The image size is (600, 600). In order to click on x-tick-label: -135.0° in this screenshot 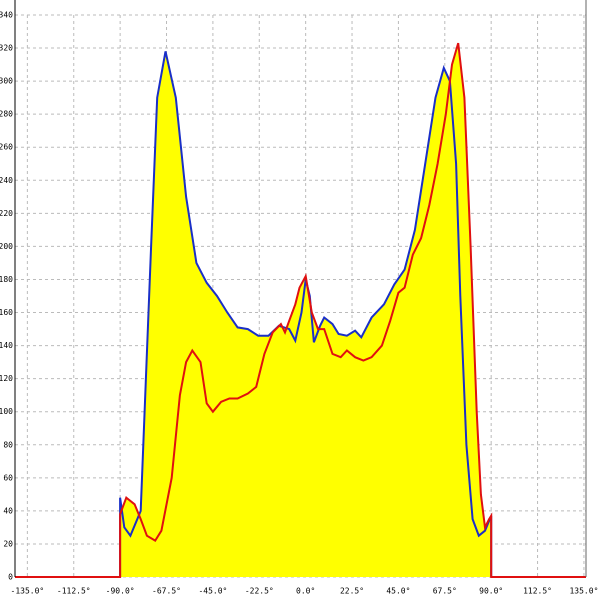, I will do `click(28, 591)`.